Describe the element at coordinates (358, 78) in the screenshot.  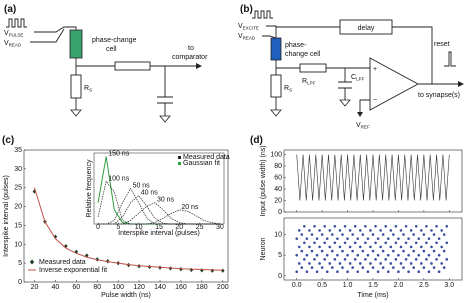
I see `c-lpf: CLPF` at that location.